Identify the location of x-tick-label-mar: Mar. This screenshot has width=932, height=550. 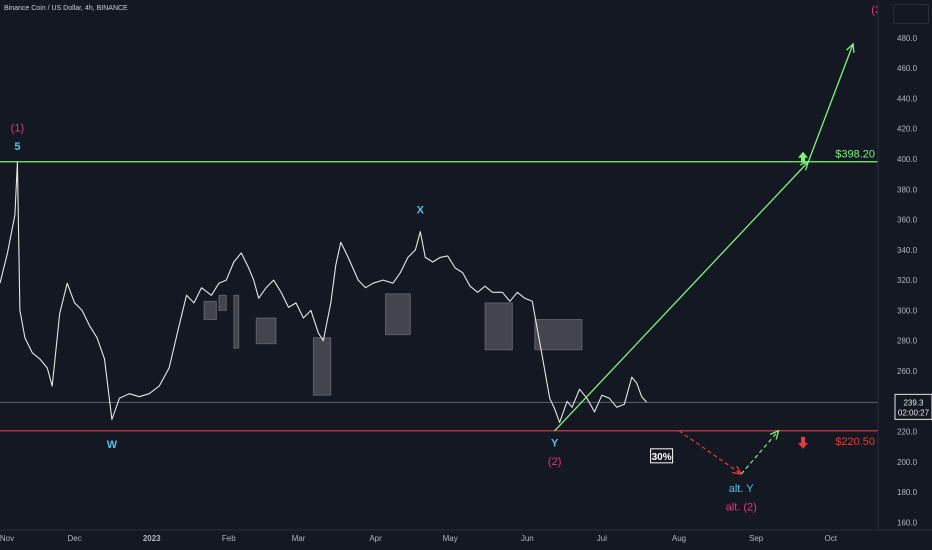
(299, 538).